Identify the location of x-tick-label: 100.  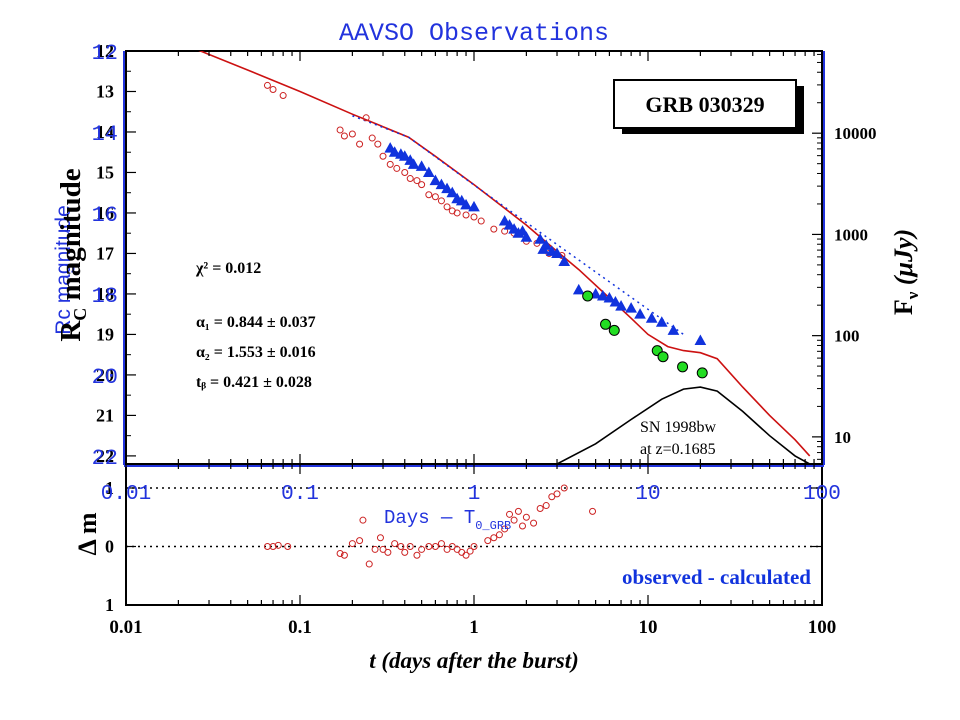
(822, 627).